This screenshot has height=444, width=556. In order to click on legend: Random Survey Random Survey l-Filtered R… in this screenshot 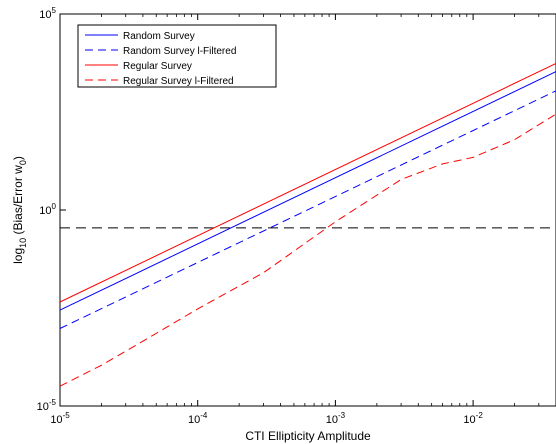, I will do `click(177, 56)`.